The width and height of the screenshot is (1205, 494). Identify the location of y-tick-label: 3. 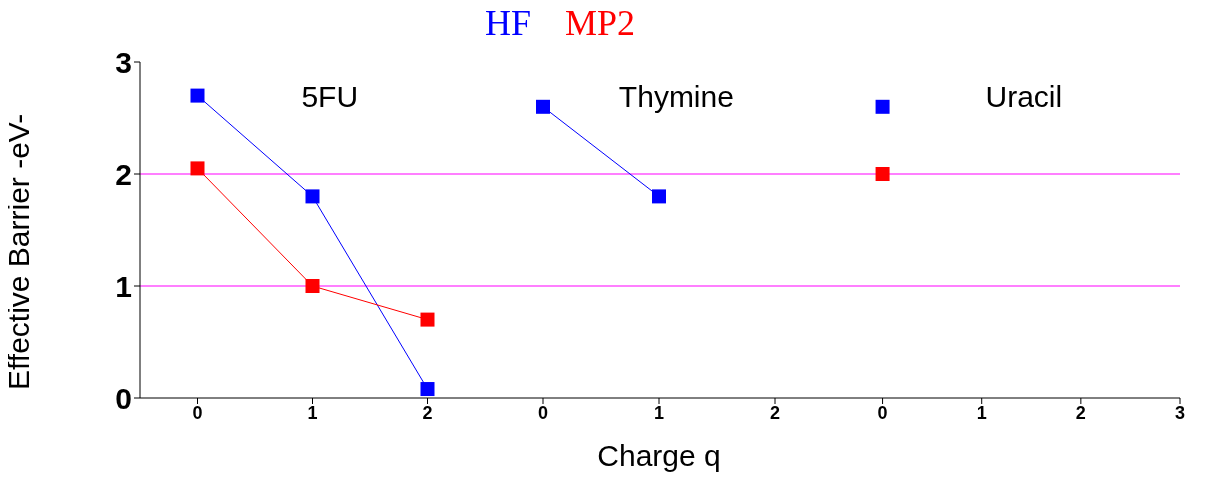
(123, 62).